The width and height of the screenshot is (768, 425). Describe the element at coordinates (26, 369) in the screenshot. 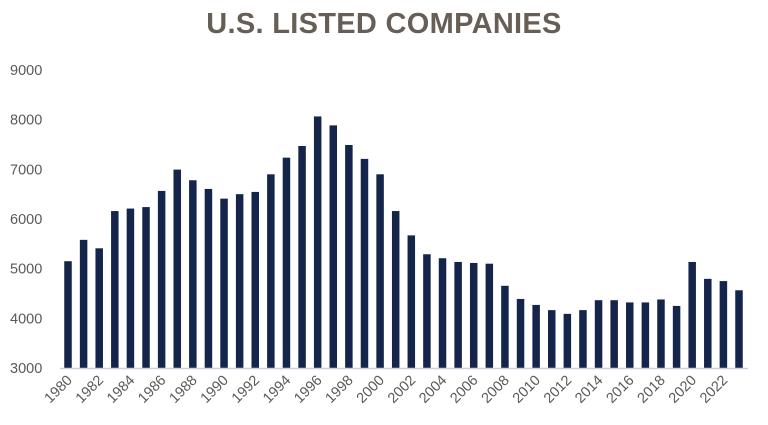

I see `y-tick-label: 3000` at that location.